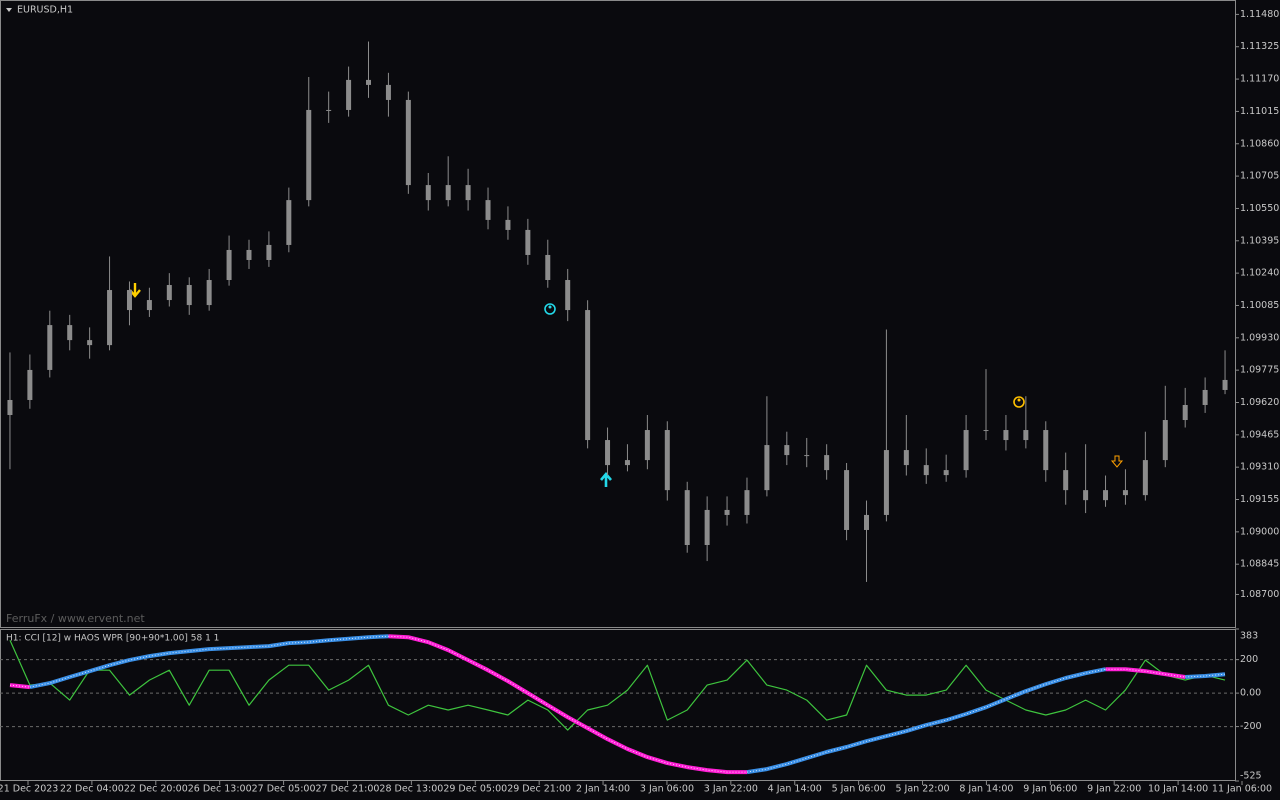  What do you see at coordinates (9, 10) in the screenshot?
I see `menu-triangle` at bounding box center [9, 10].